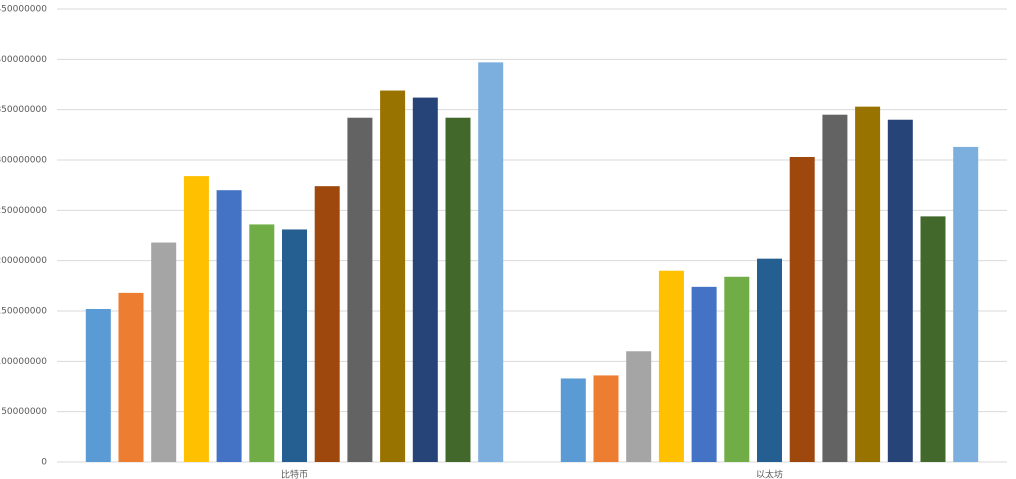  What do you see at coordinates (23, 10) in the screenshot?
I see `y-tick-label: 450000000` at bounding box center [23, 10].